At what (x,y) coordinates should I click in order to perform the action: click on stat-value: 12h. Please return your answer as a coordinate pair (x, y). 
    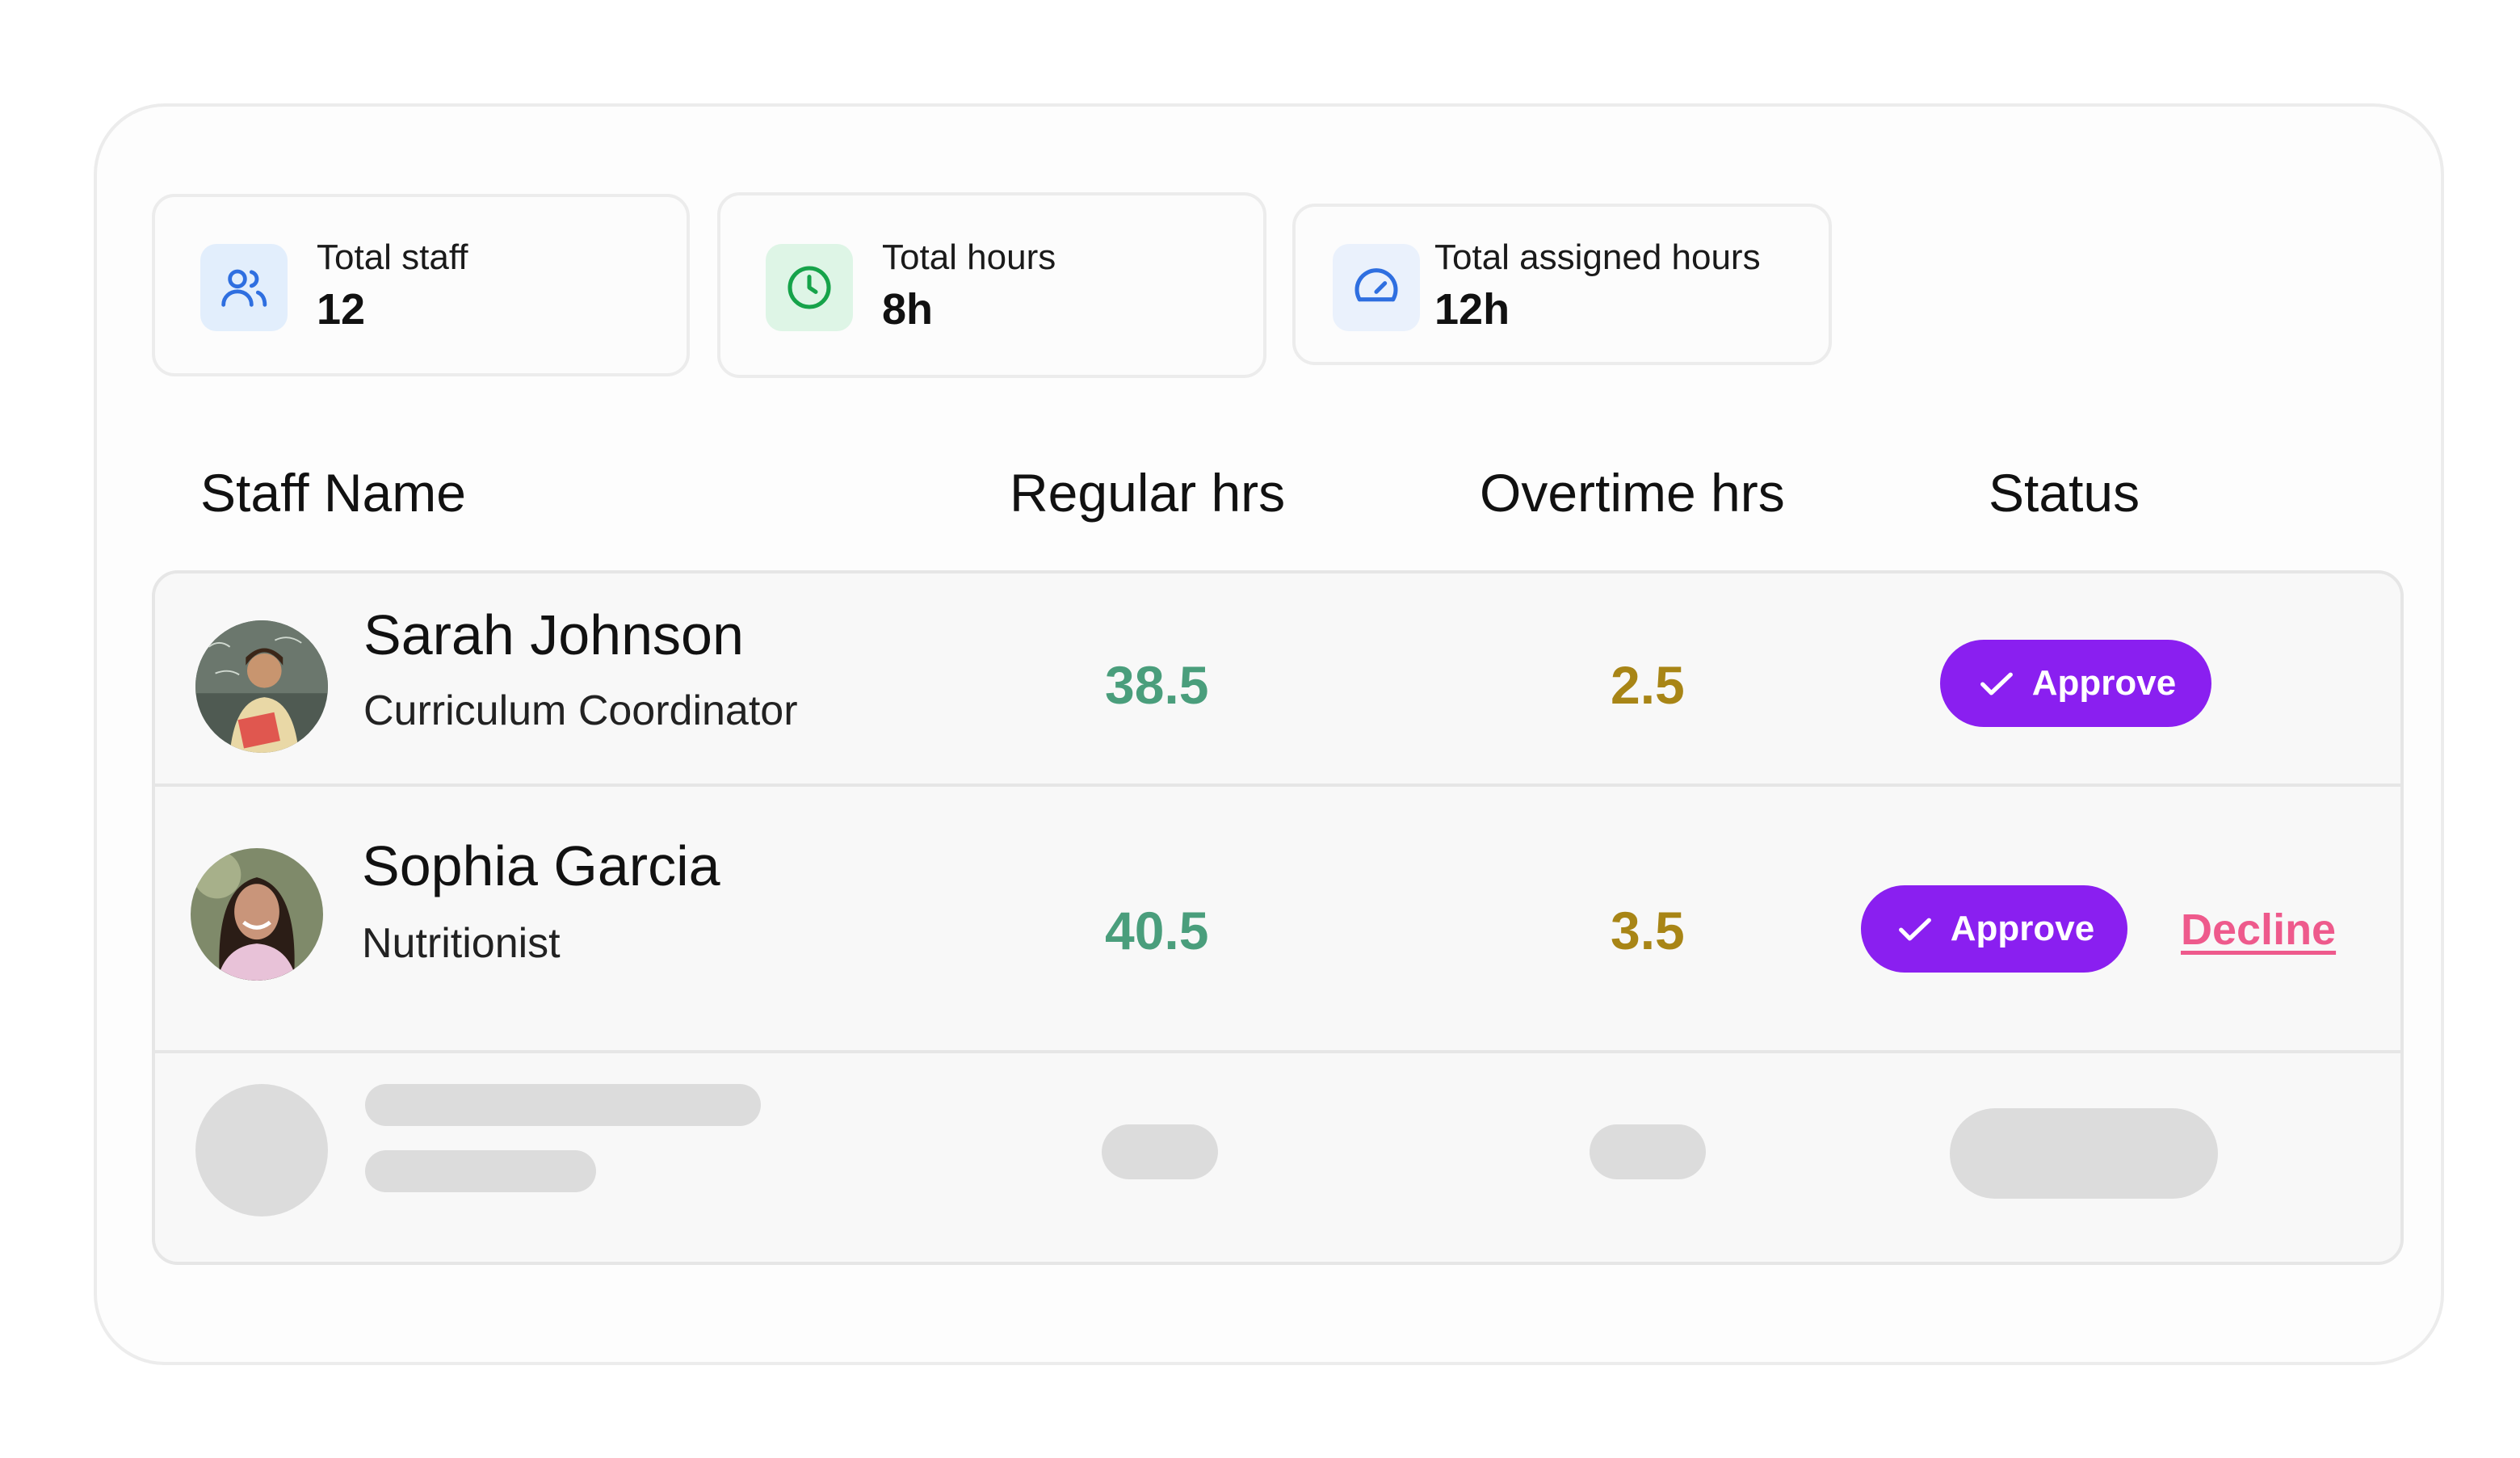
    Looking at the image, I should click on (1472, 309).